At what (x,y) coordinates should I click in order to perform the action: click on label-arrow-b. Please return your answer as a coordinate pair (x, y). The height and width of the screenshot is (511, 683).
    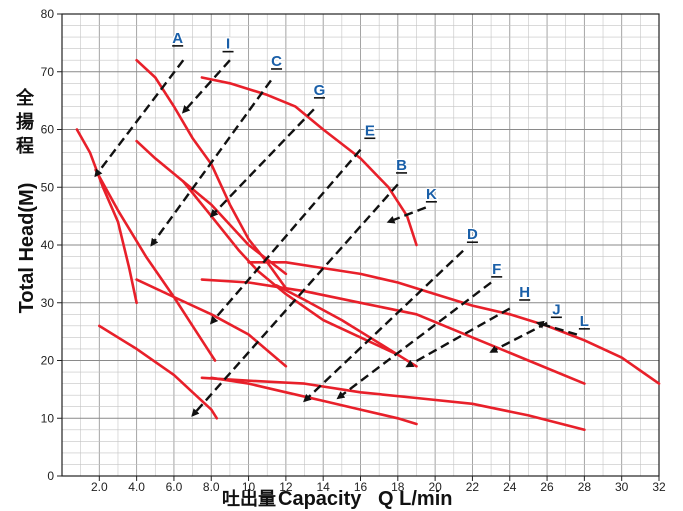
    Looking at the image, I should click on (295, 300).